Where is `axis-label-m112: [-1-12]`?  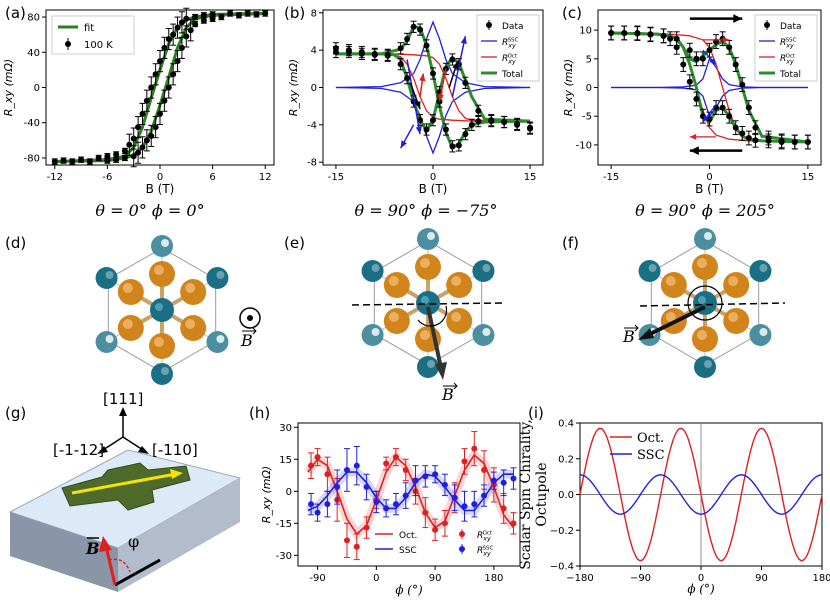 axis-label-m112: [-1-12] is located at coordinates (78, 450).